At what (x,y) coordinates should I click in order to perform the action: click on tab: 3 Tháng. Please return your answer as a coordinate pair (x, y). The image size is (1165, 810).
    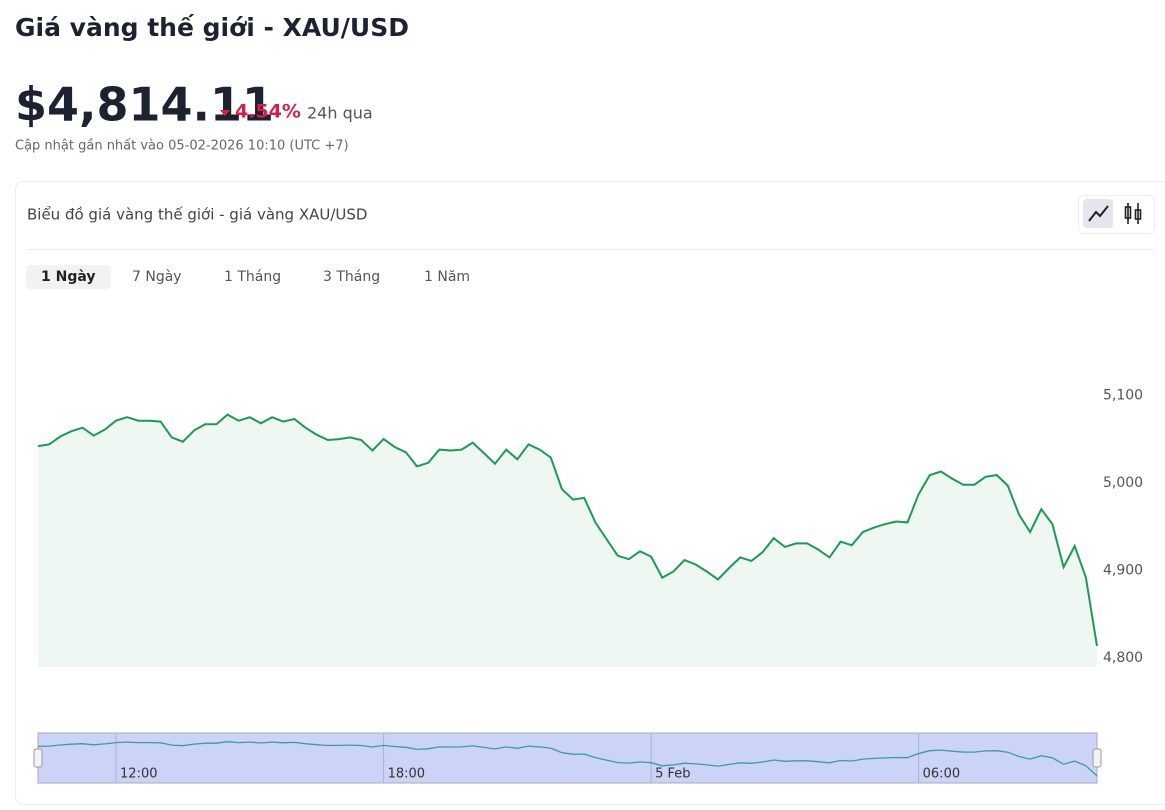
    Looking at the image, I should click on (351, 277).